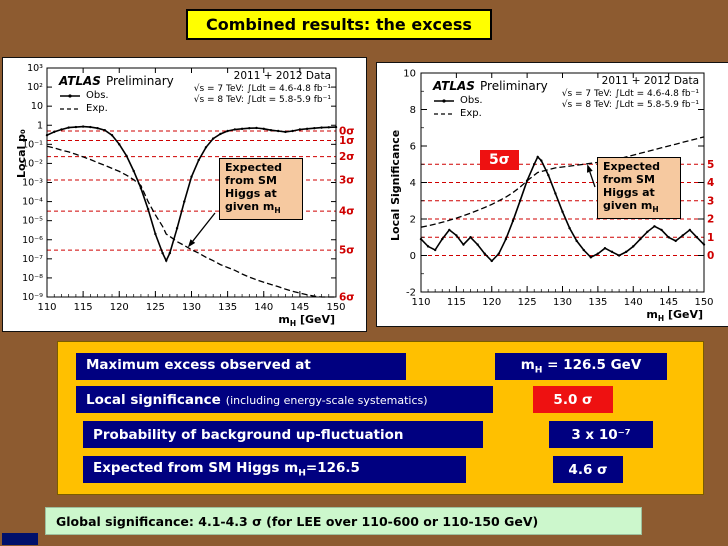  Describe the element at coordinates (674, 315) in the screenshot. I see `significance-x-axis-label: mH [GeV]` at that location.